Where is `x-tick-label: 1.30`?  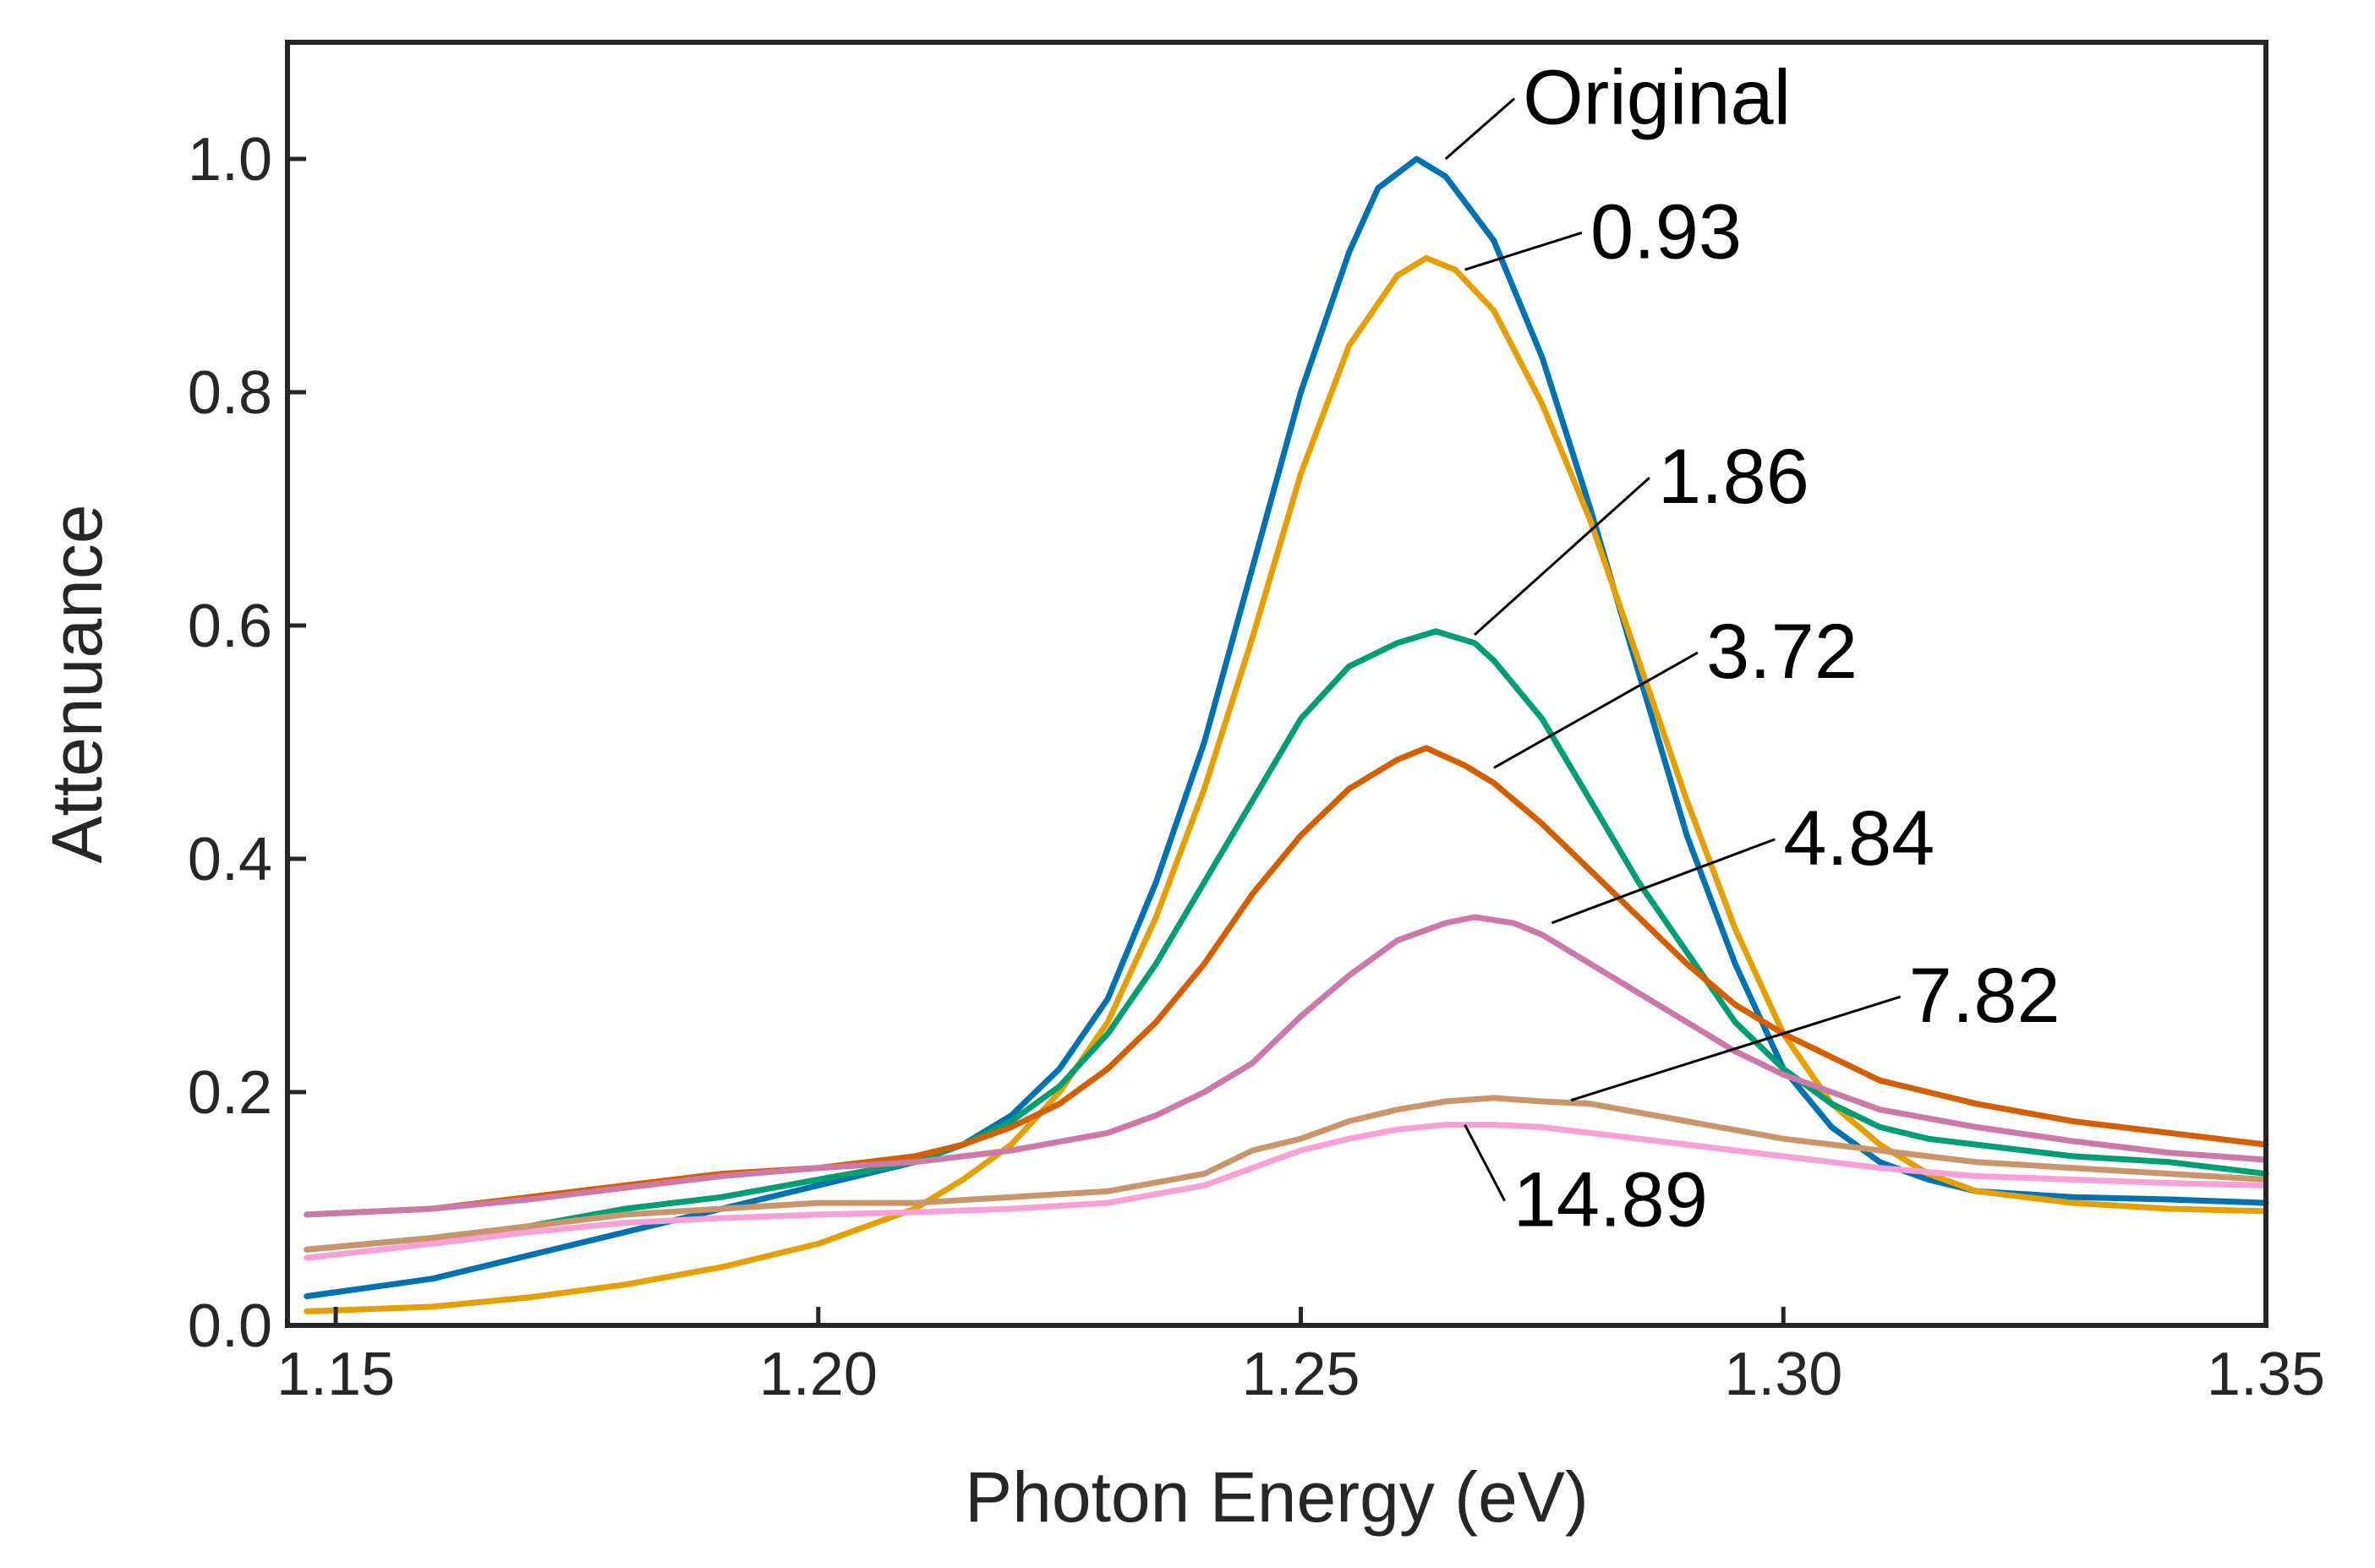
x-tick-label: 1.30 is located at coordinates (1783, 1374).